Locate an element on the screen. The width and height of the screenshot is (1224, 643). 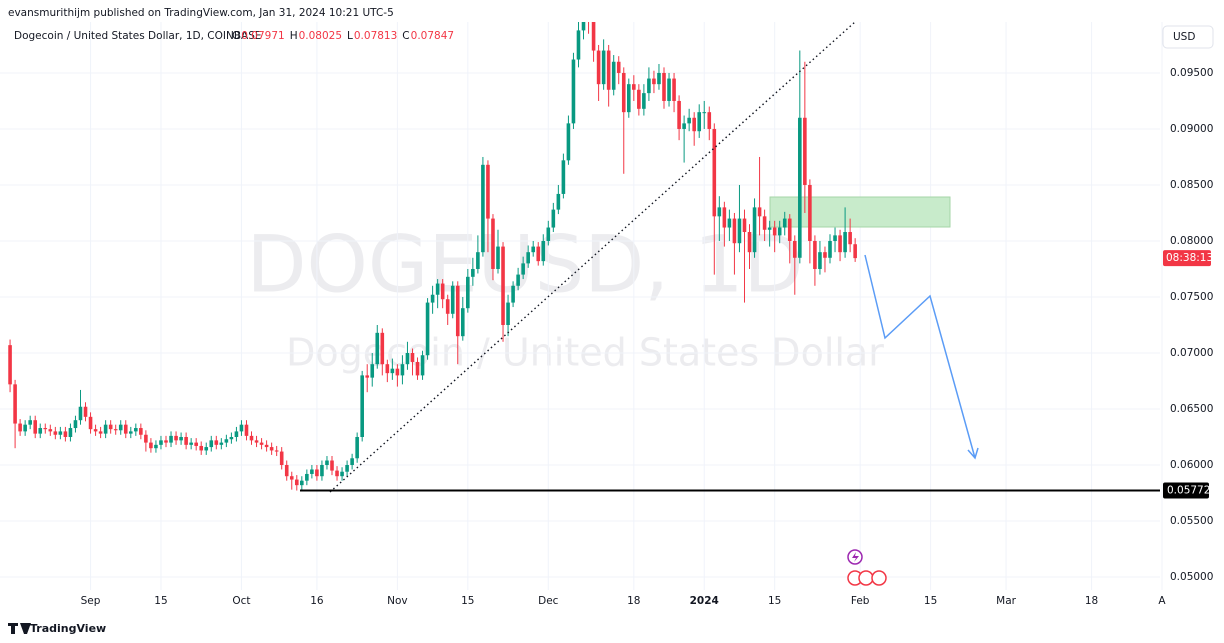
x-tick-label: Oct is located at coordinates (241, 601).